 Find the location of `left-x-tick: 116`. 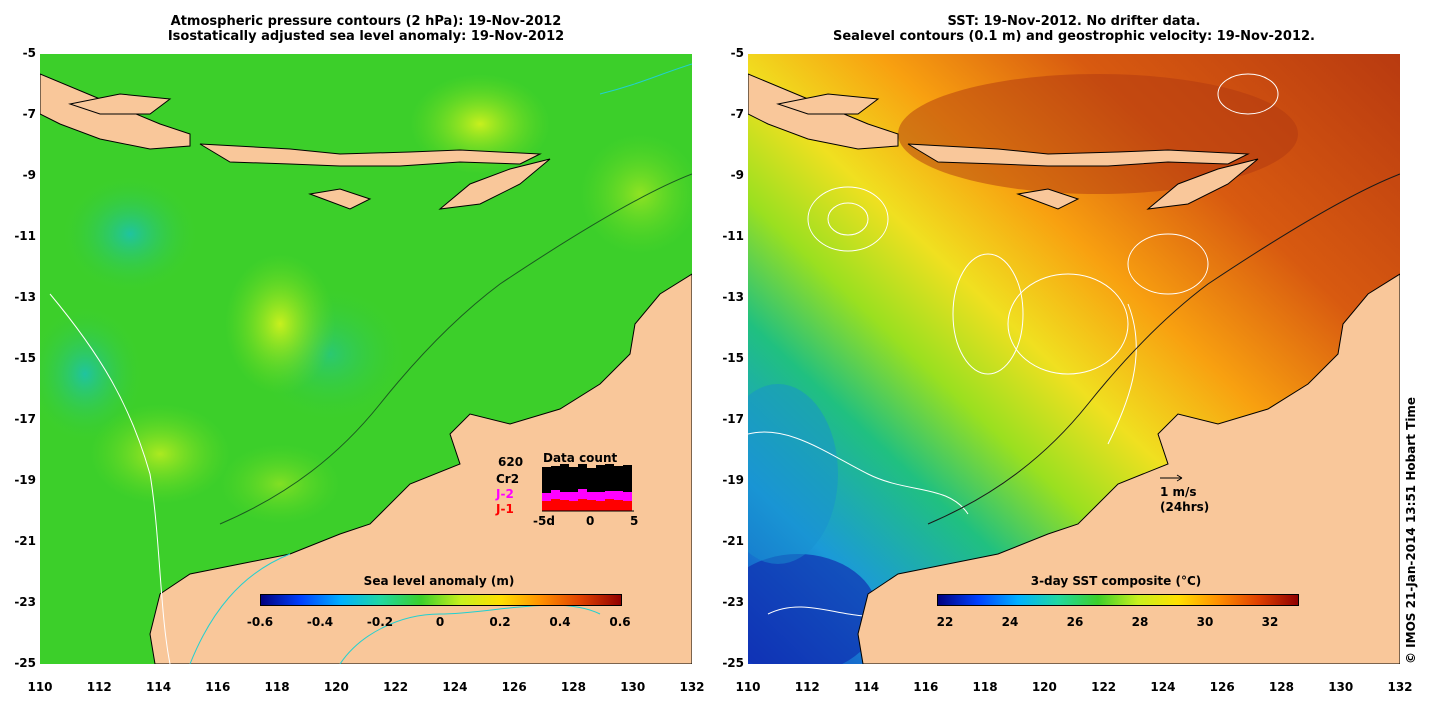

left-x-tick: 116 is located at coordinates (218, 687).